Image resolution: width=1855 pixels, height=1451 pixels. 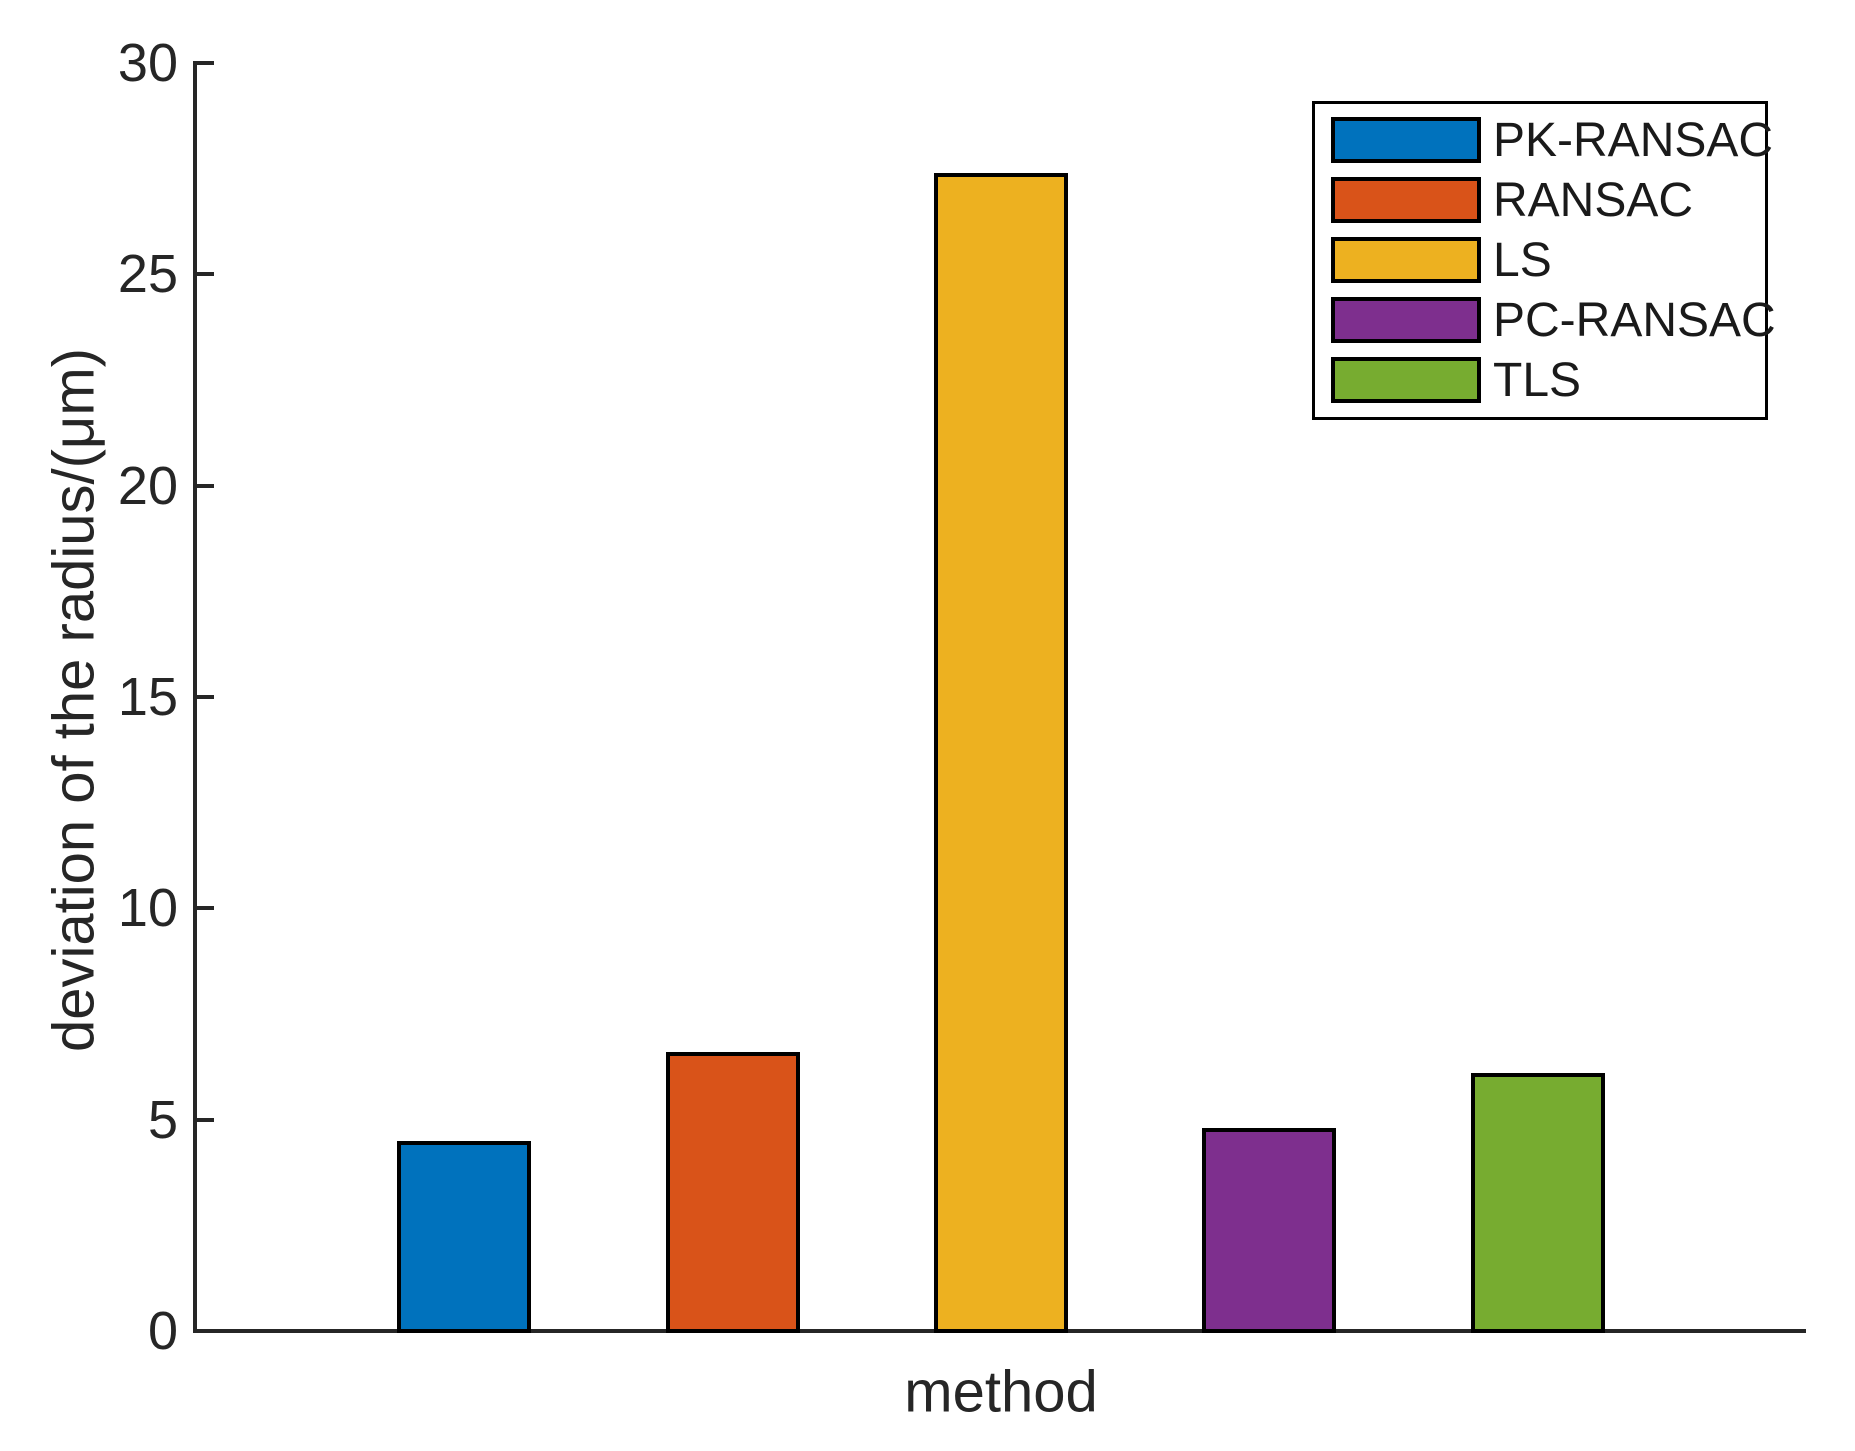 What do you see at coordinates (147, 908) in the screenshot?
I see `y-tick-label: 10` at bounding box center [147, 908].